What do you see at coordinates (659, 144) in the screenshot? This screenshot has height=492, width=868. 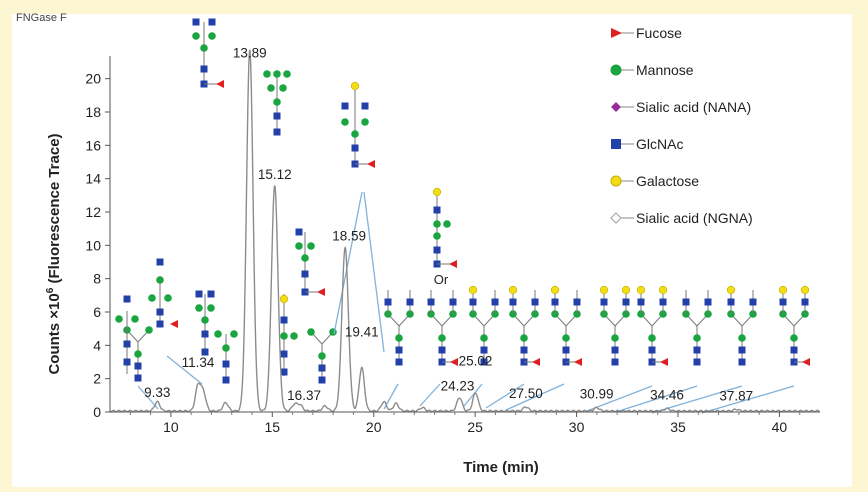 I see `legend-label: GlcNAc` at bounding box center [659, 144].